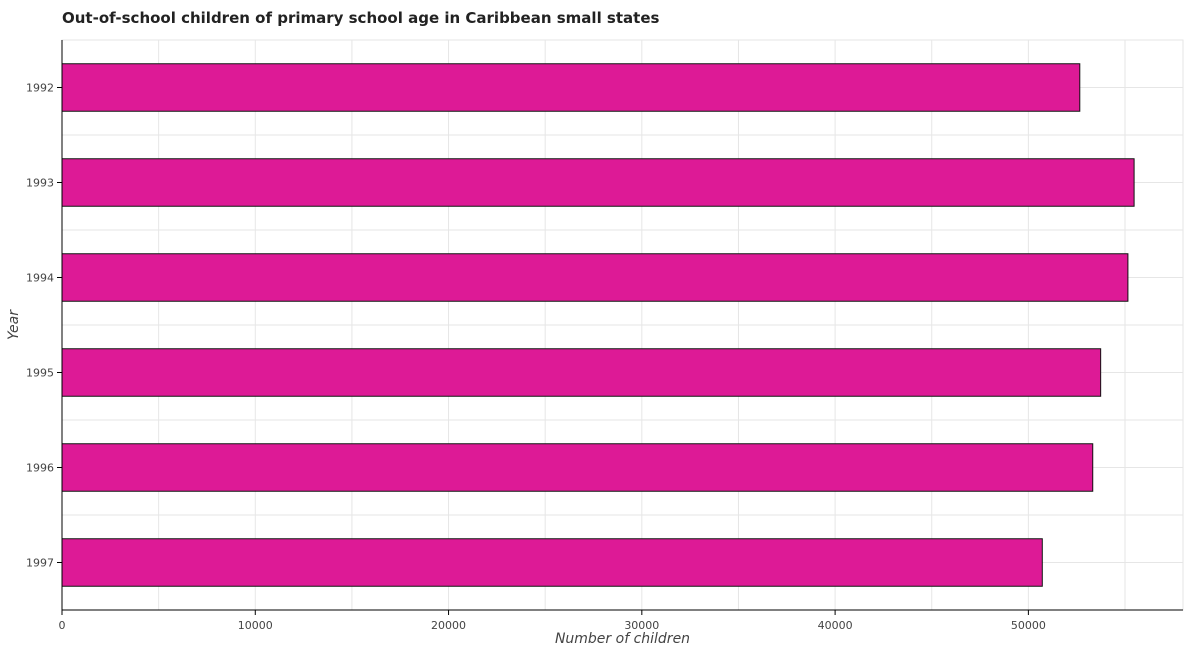  I want to click on x-tick-label: 30000, so click(641, 625).